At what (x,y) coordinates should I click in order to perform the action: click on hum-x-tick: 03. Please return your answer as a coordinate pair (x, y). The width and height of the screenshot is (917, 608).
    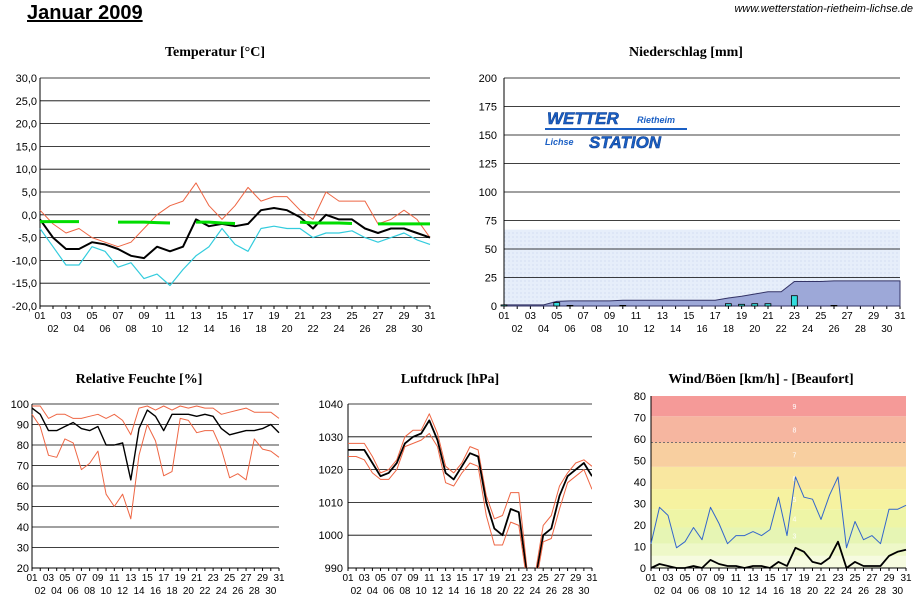
    Looking at the image, I should click on (49, 578).